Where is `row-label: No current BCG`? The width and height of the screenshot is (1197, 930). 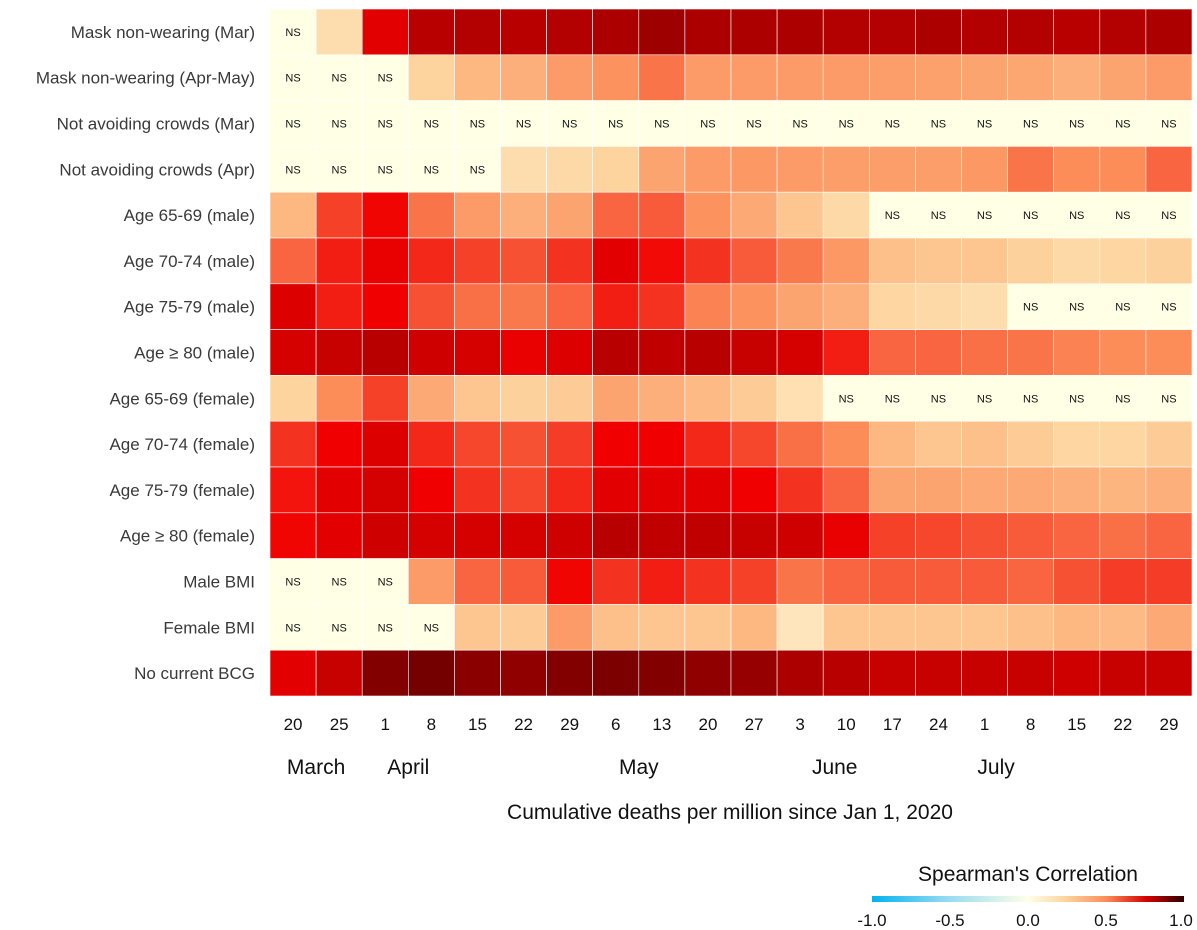
row-label: No current BCG is located at coordinates (194, 673).